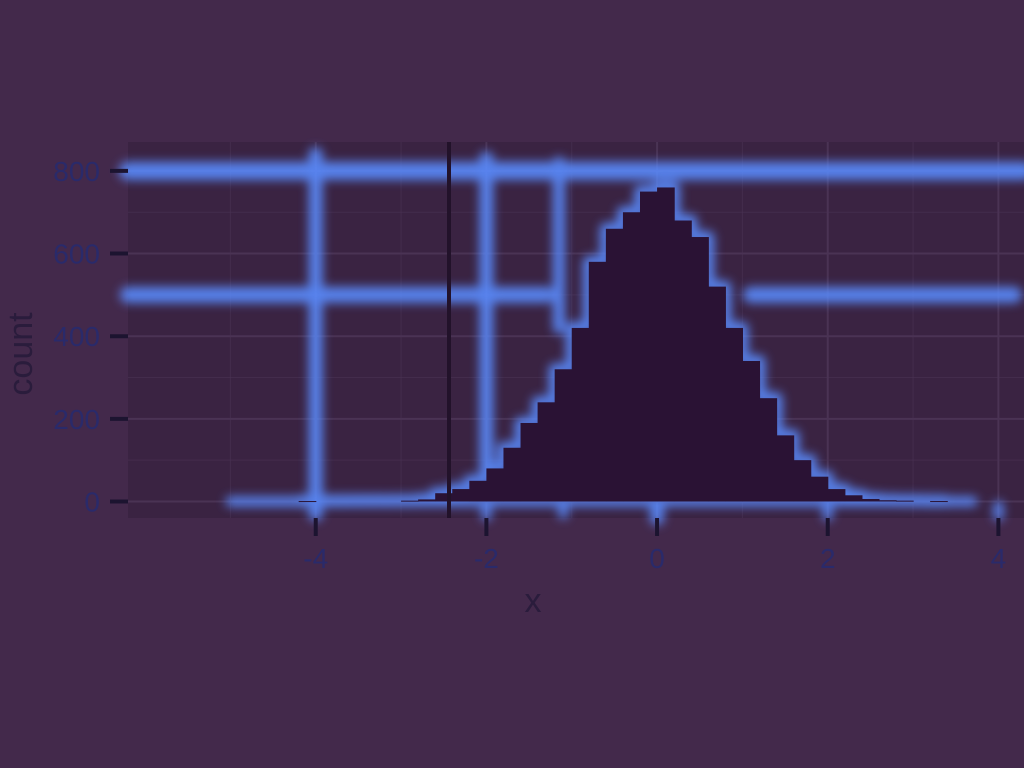  What do you see at coordinates (76, 171) in the screenshot?
I see `y-tick-label: 800` at bounding box center [76, 171].